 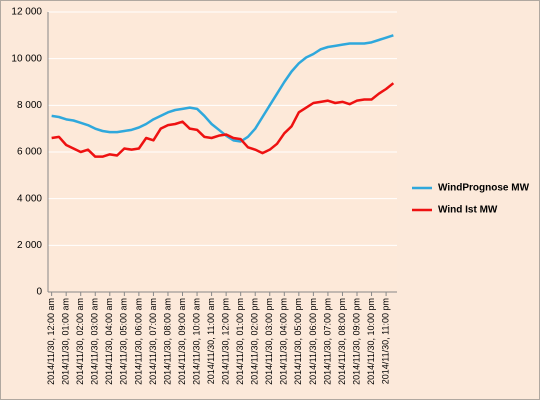 What do you see at coordinates (153, 341) in the screenshot?
I see `x-tick-label: 2014/11/30, 07:00 am` at bounding box center [153, 341].